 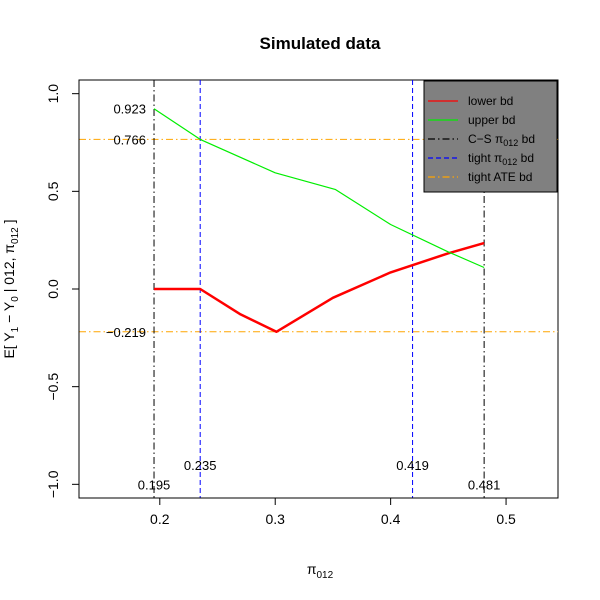 What do you see at coordinates (500, 177) in the screenshot?
I see `legend-label: tight ATE bd` at bounding box center [500, 177].